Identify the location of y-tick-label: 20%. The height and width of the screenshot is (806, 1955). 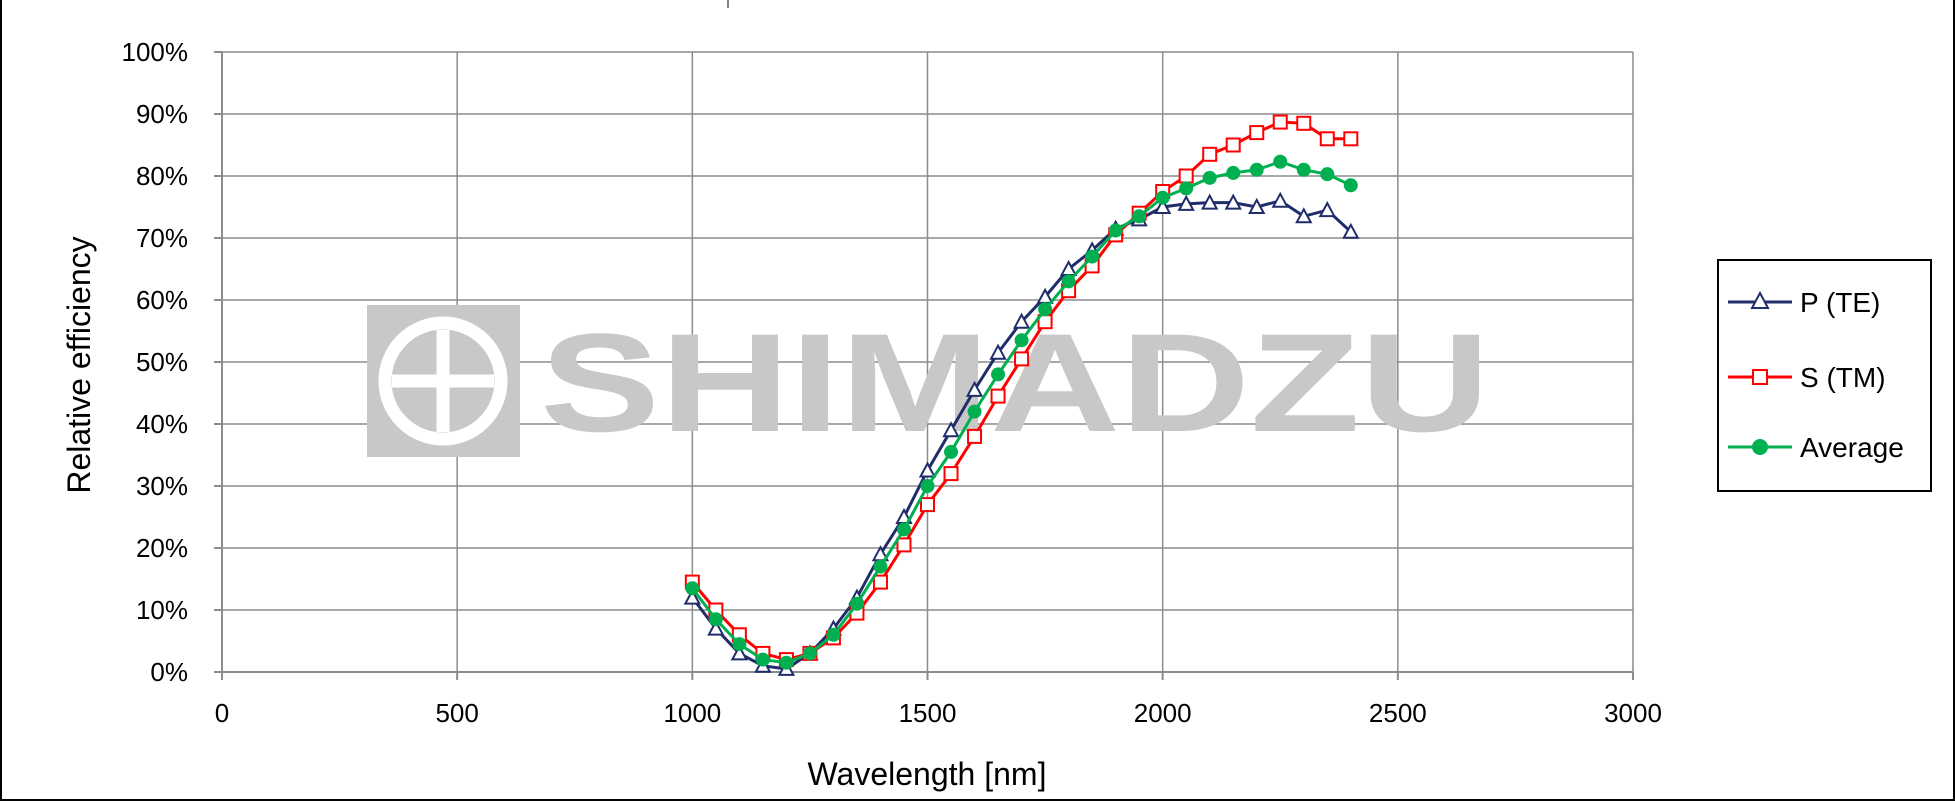
(162, 548).